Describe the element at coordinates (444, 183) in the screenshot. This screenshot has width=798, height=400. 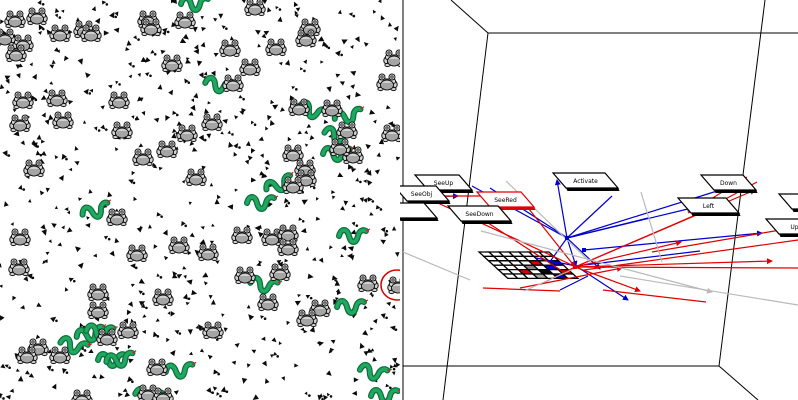
I see `plate-label: SeeUp` at that location.